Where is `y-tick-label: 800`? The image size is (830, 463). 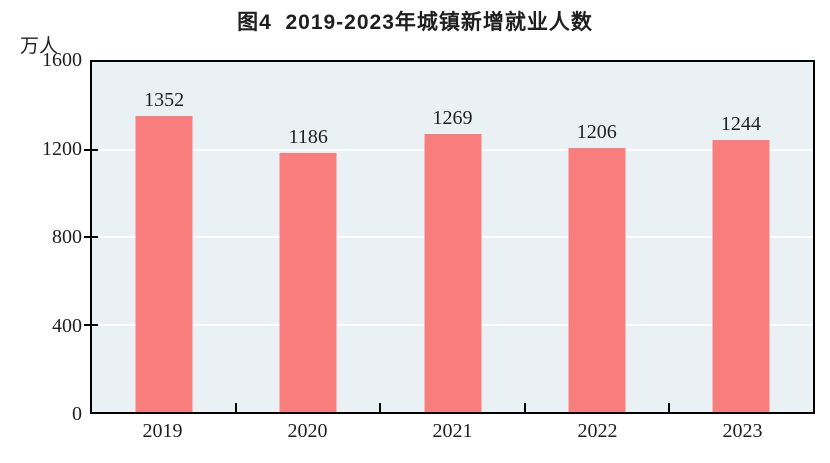
y-tick-label: 800 is located at coordinates (67, 237).